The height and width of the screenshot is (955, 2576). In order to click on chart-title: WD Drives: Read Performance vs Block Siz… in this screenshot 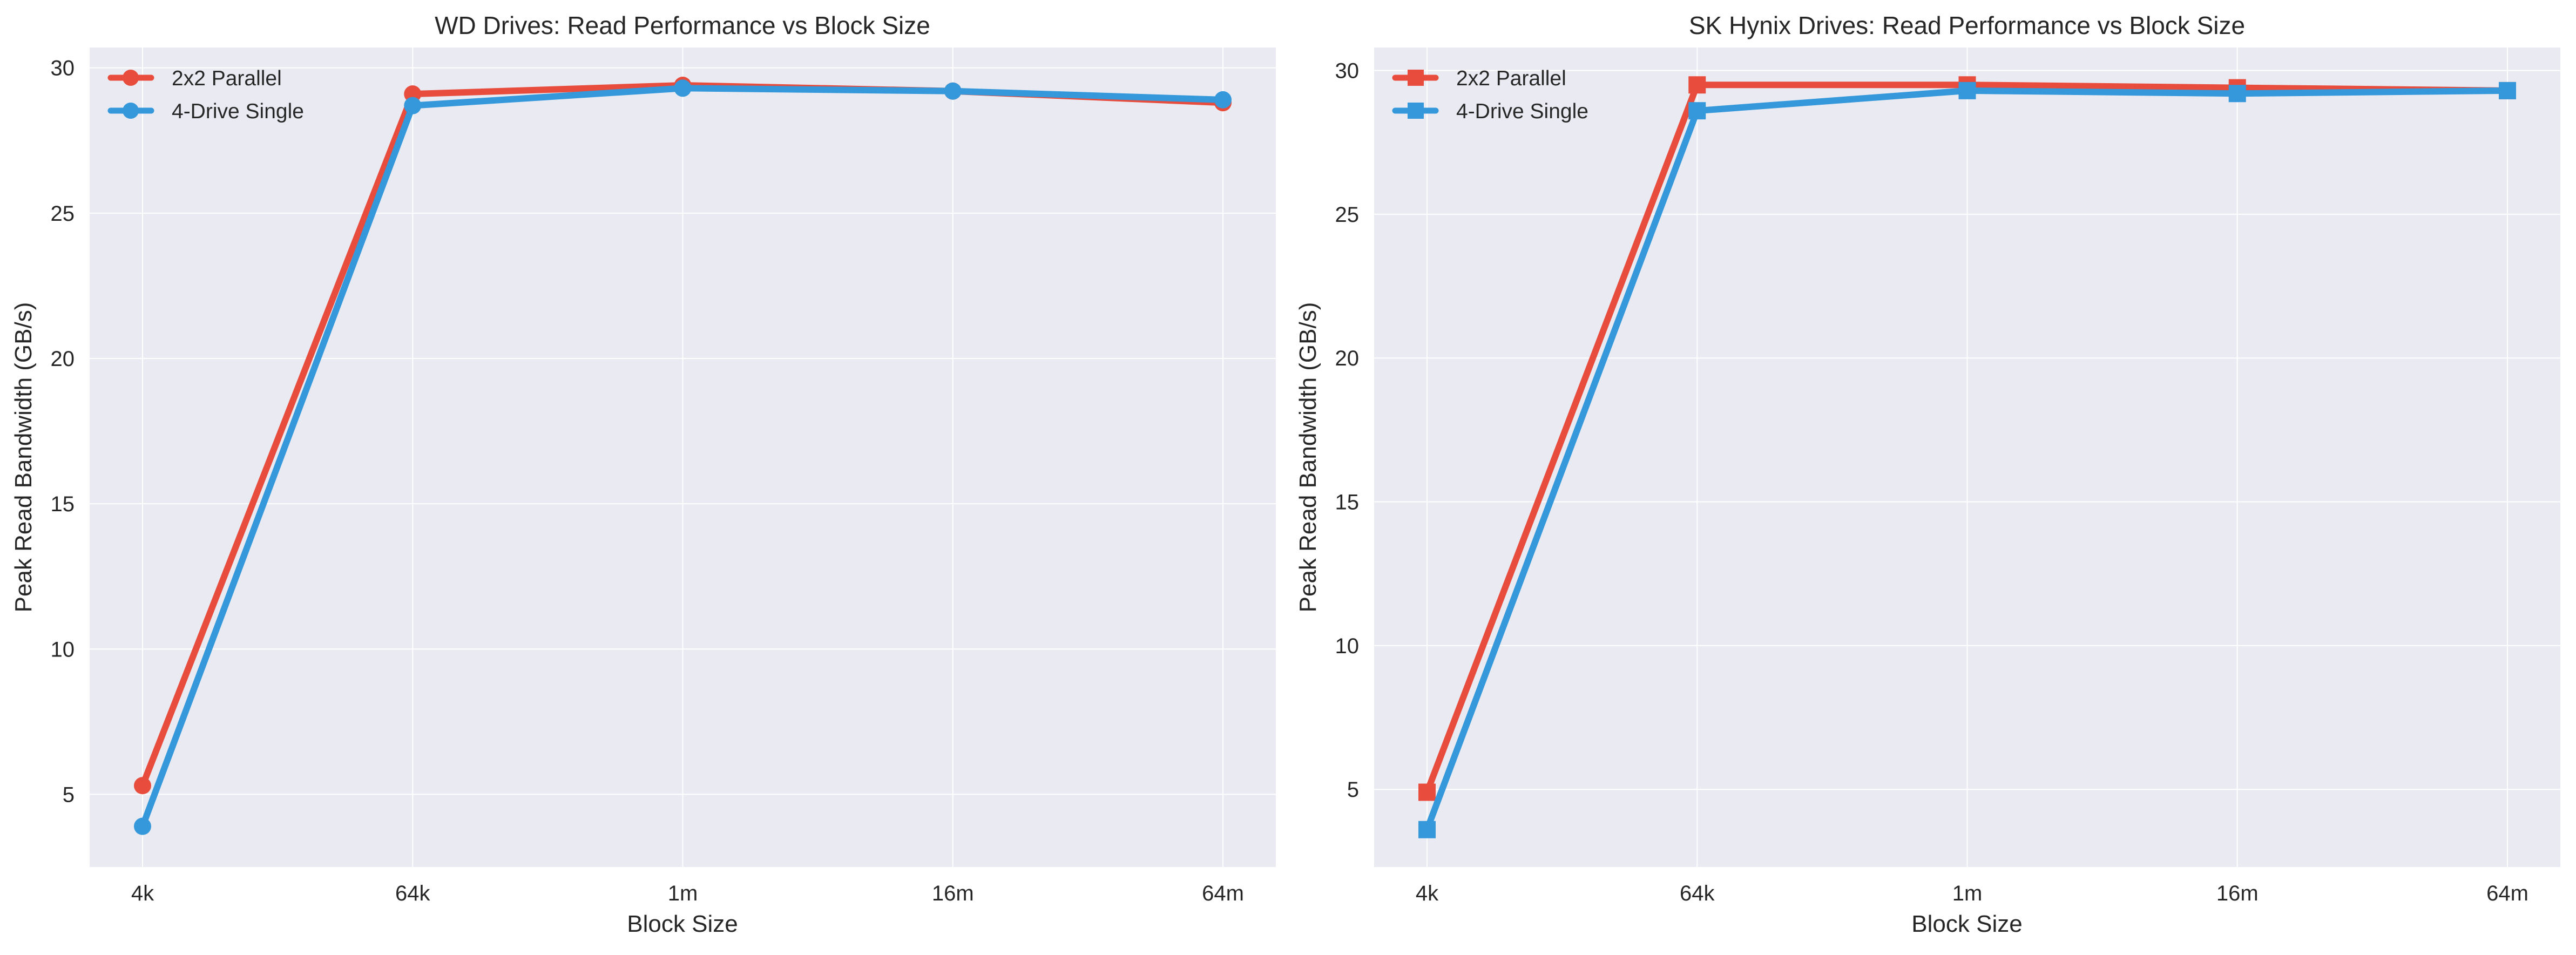, I will do `click(683, 25)`.